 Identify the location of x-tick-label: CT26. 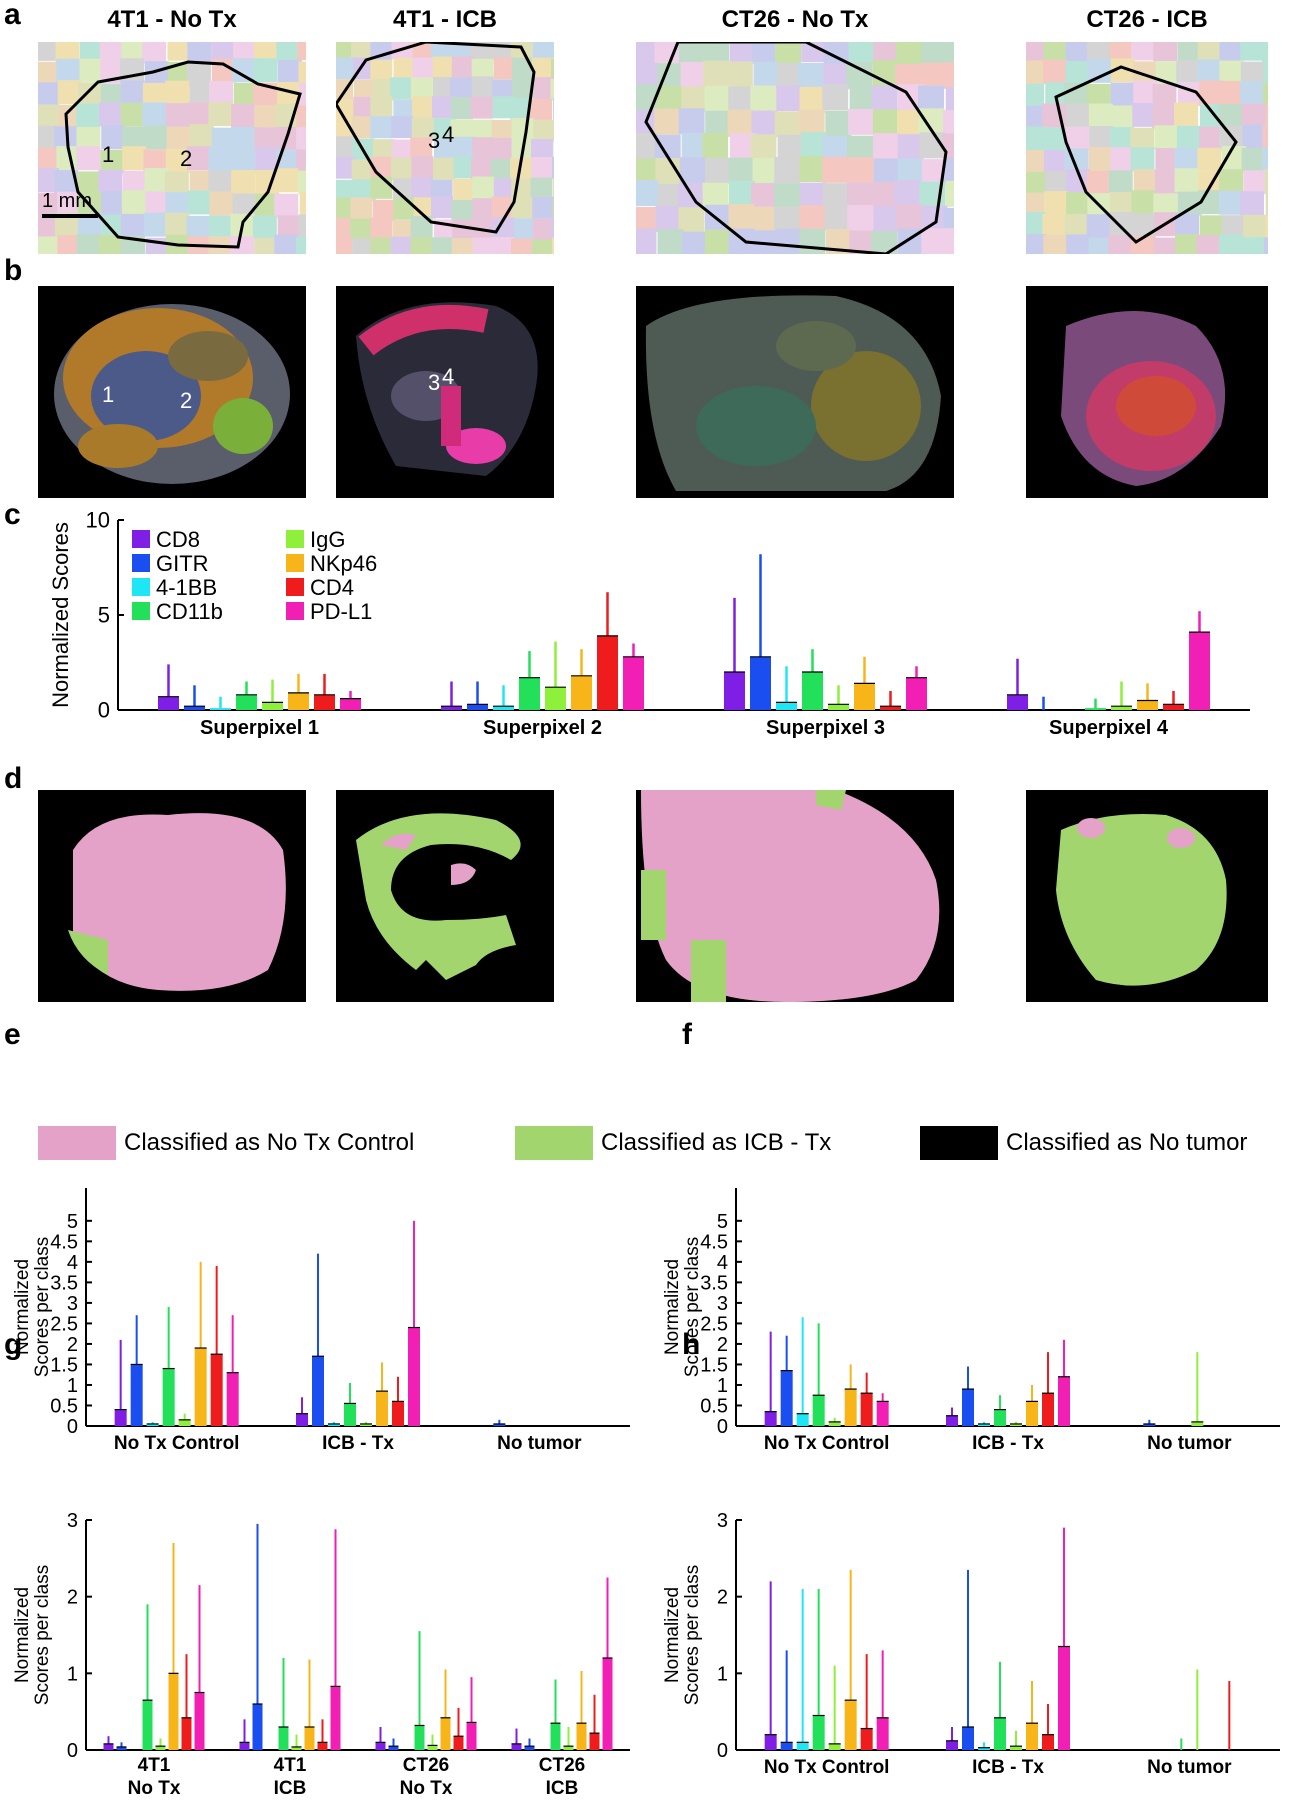
(562, 1765).